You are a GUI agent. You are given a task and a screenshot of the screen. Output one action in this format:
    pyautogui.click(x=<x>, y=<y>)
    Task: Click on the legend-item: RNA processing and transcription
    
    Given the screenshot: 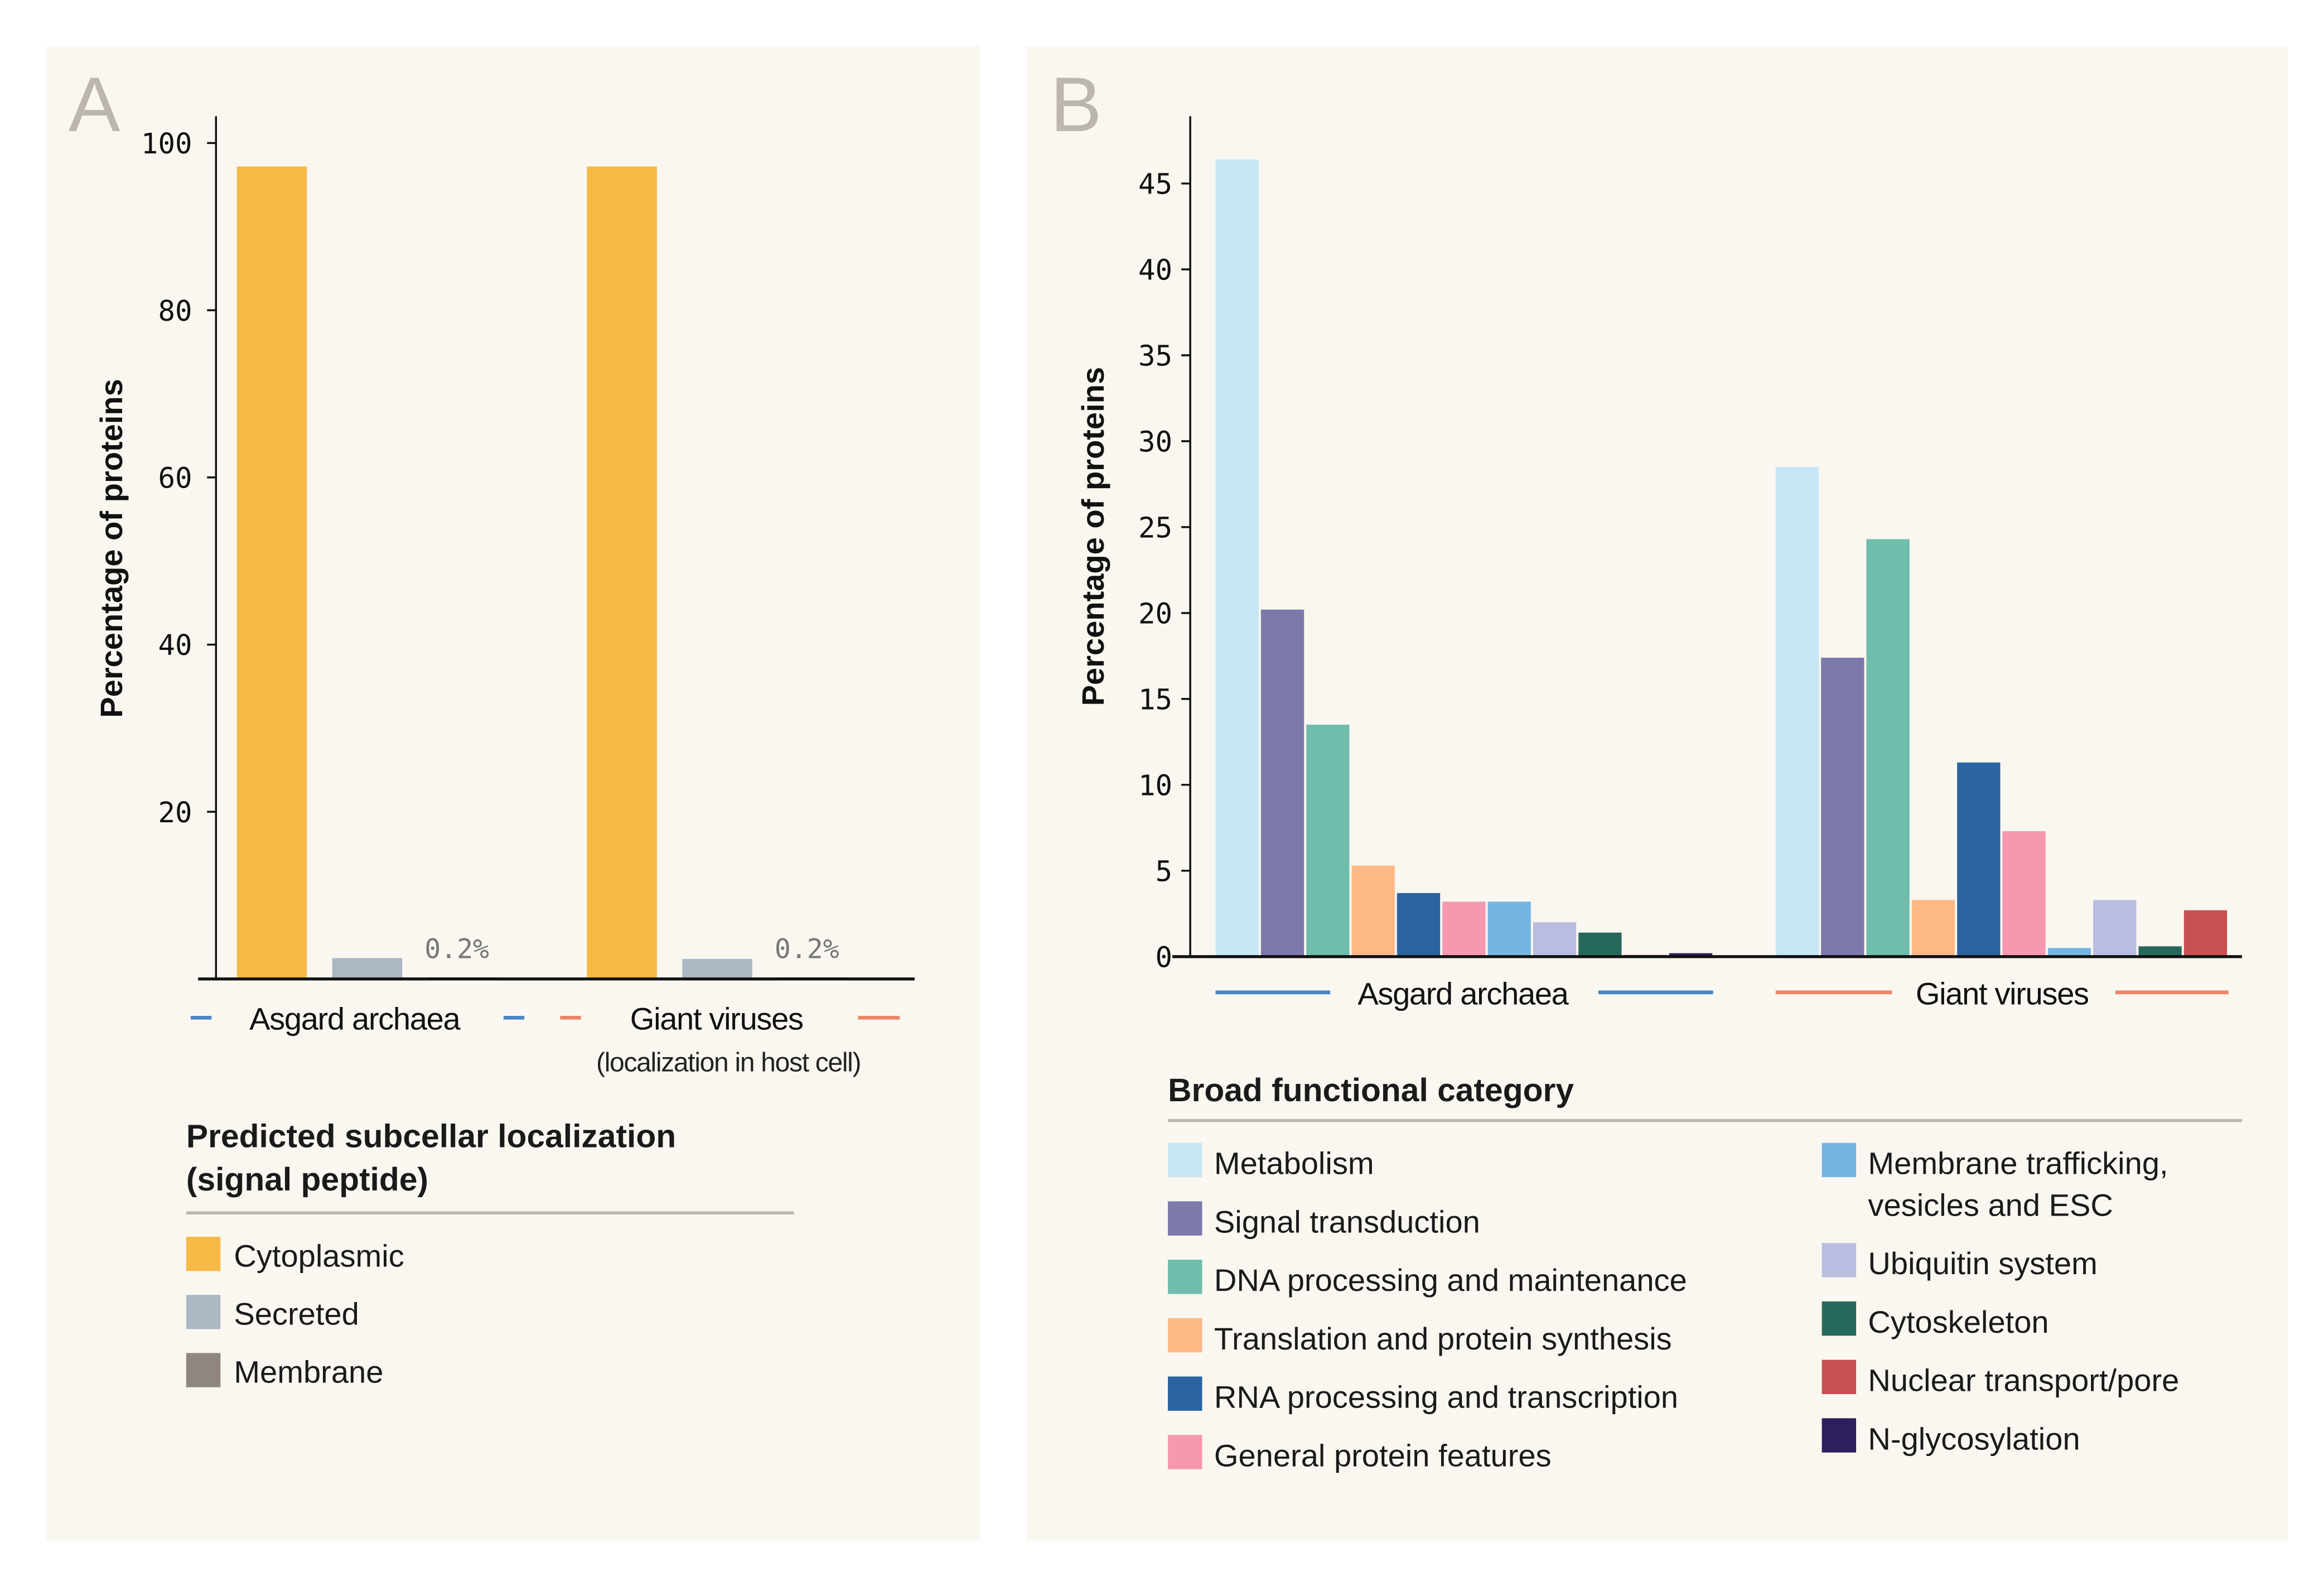 What is the action you would take?
    pyautogui.click(x=1446, y=1397)
    